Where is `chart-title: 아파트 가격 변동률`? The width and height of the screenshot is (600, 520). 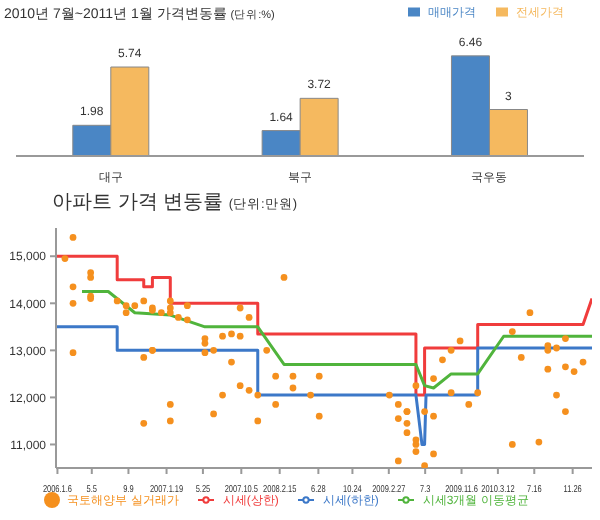 chart-title: 아파트 가격 변동률 is located at coordinates (138, 203).